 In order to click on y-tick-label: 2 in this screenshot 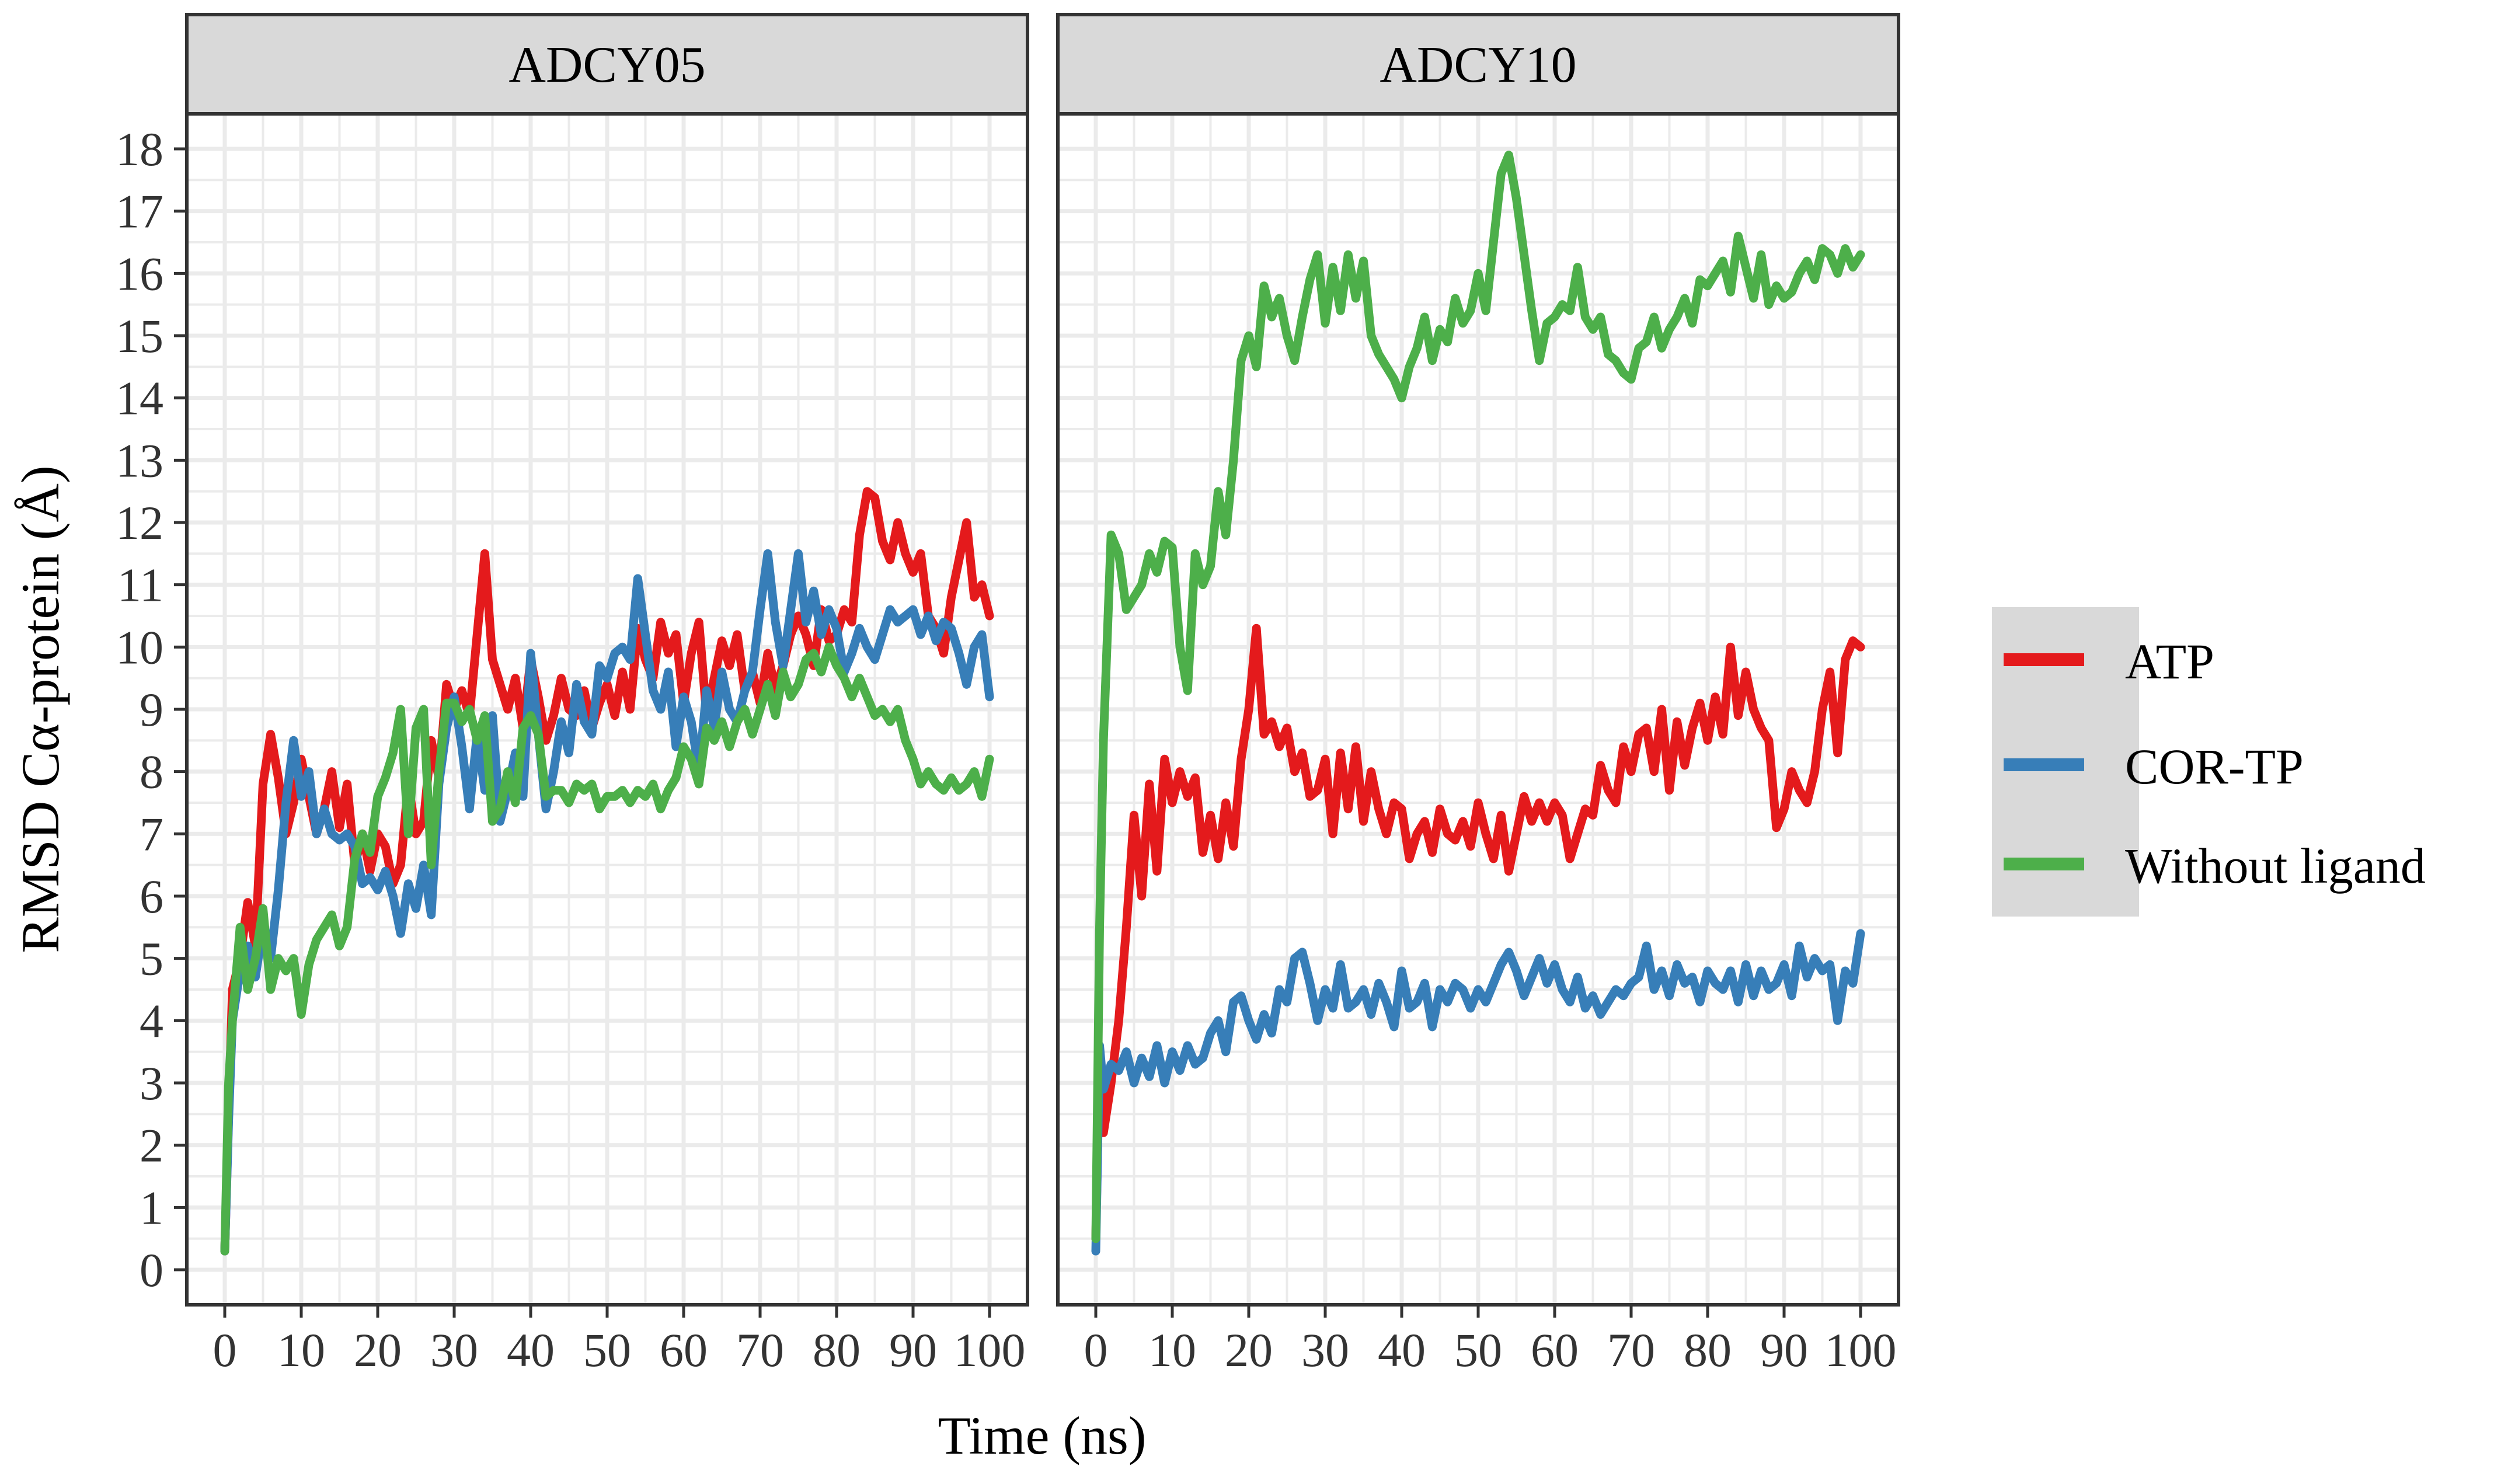, I will do `click(151, 1145)`.